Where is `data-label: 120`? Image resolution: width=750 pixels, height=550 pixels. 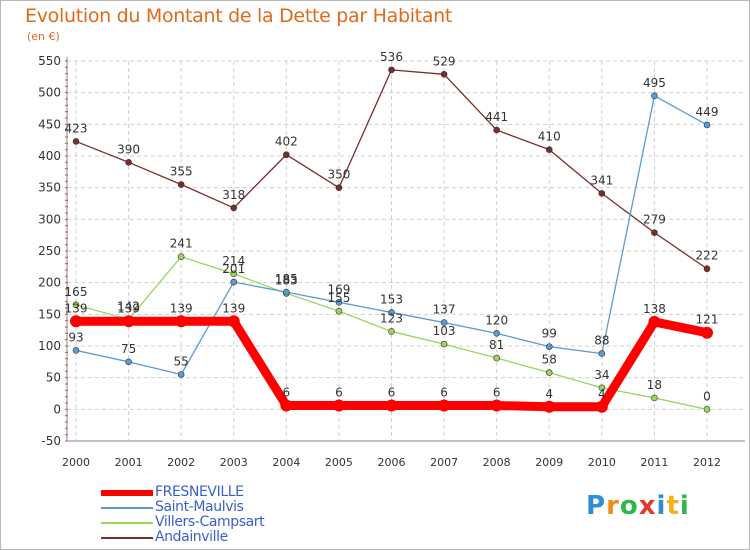
data-label: 120 is located at coordinates (496, 320).